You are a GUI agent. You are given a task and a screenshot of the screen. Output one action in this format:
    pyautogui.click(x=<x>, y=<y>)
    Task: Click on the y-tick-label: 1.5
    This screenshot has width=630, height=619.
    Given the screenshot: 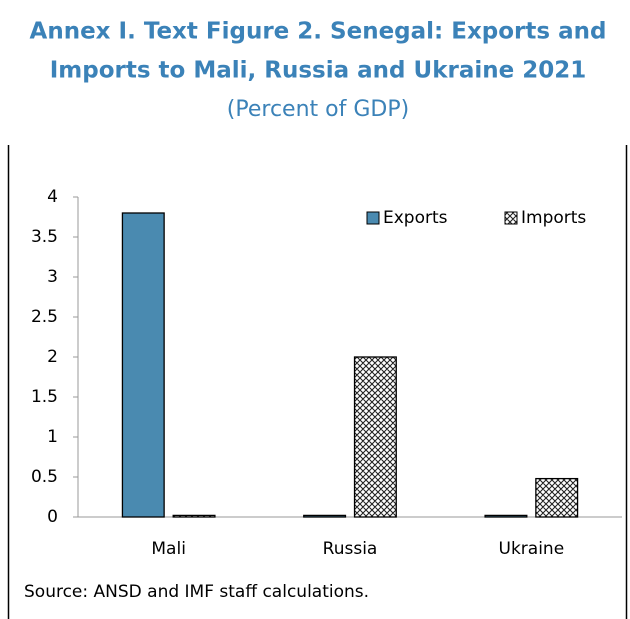 What is the action you would take?
    pyautogui.click(x=44, y=397)
    